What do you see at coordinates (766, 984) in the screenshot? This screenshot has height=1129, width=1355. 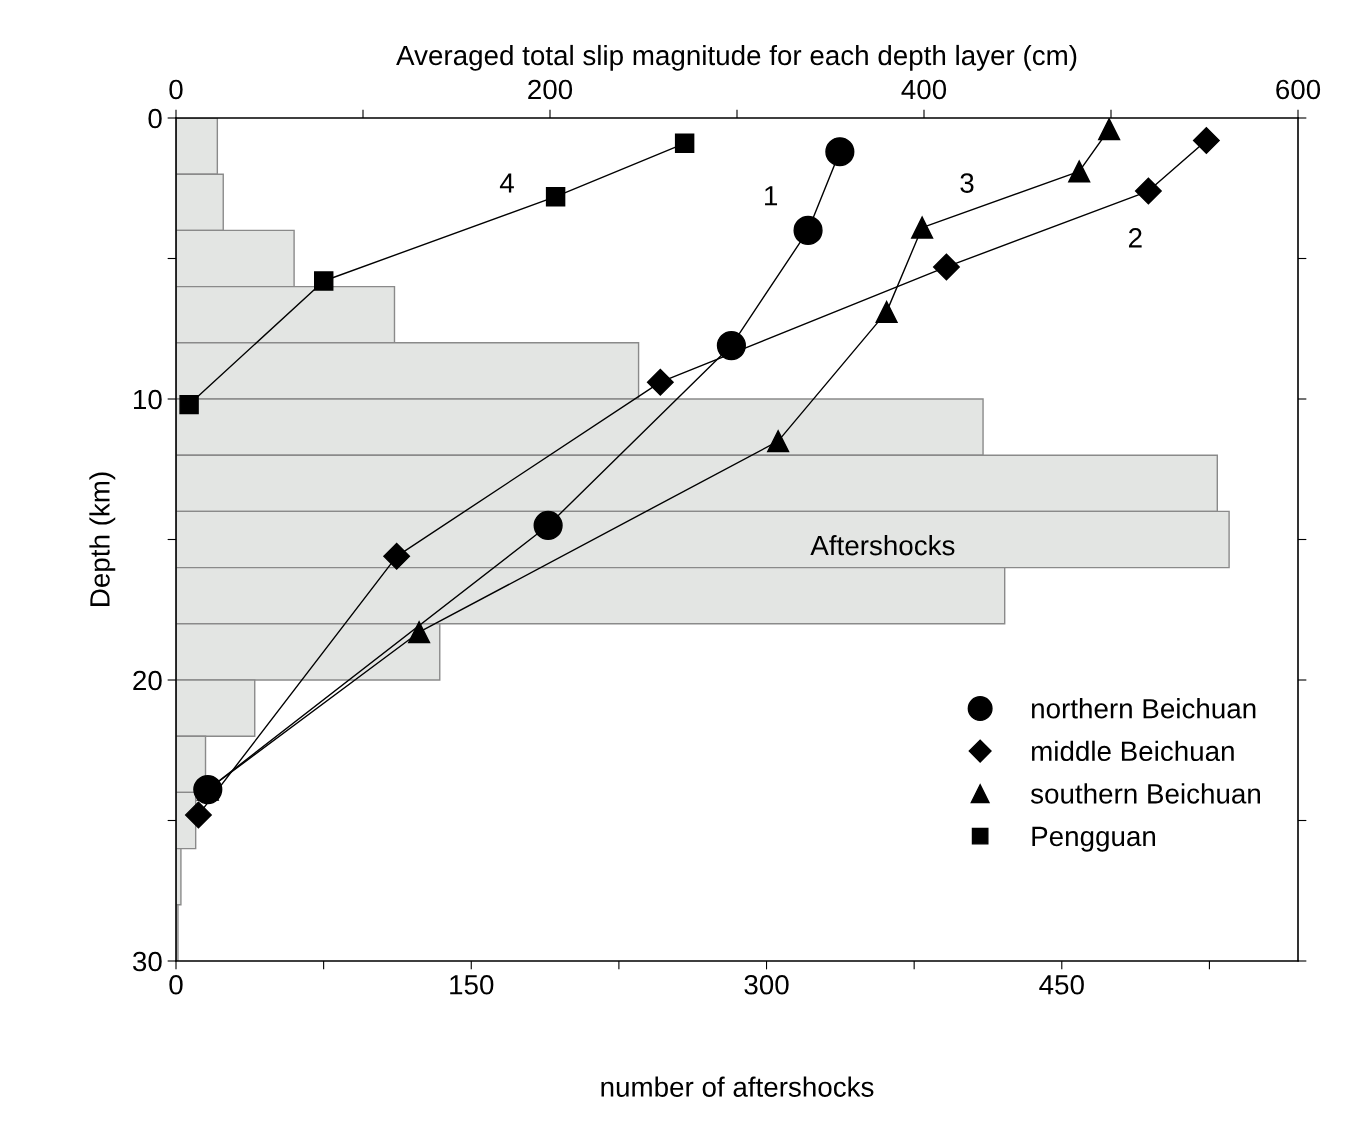 I see `x-tick-label: 300` at bounding box center [766, 984].